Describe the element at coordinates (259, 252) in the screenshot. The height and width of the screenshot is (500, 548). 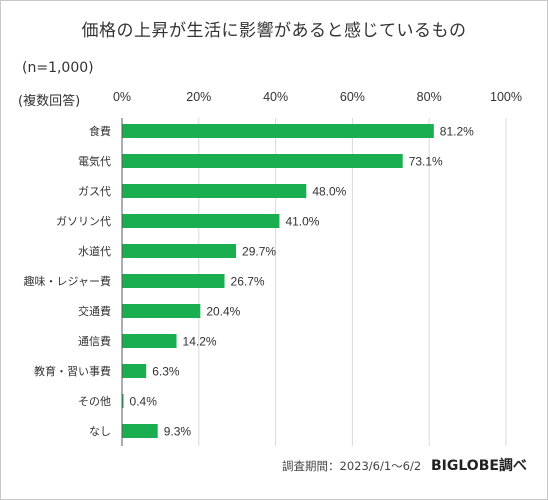
I see `value-label: 29.7%` at that location.